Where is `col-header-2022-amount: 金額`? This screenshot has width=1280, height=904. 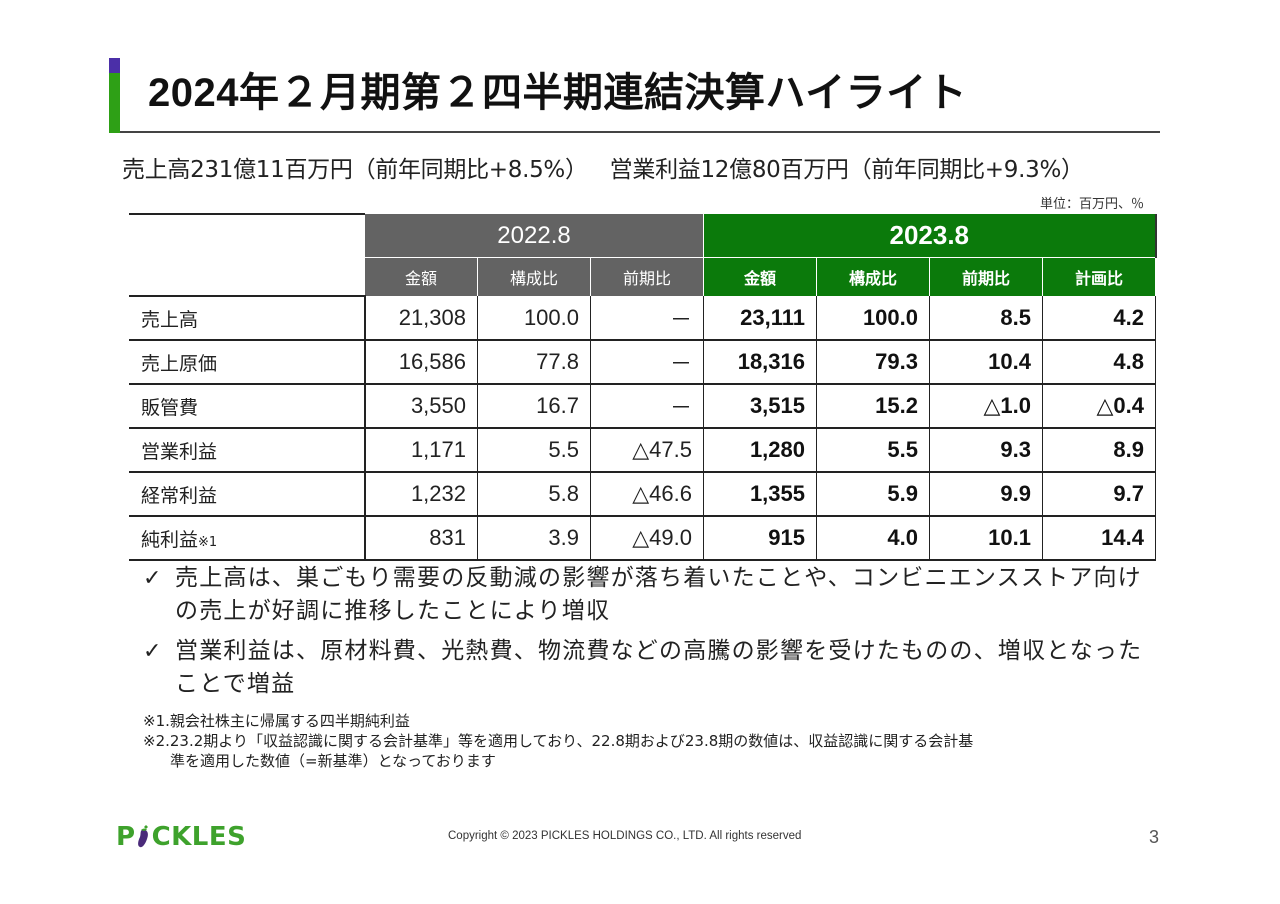 col-header-2022-amount: 金額 is located at coordinates (421, 276).